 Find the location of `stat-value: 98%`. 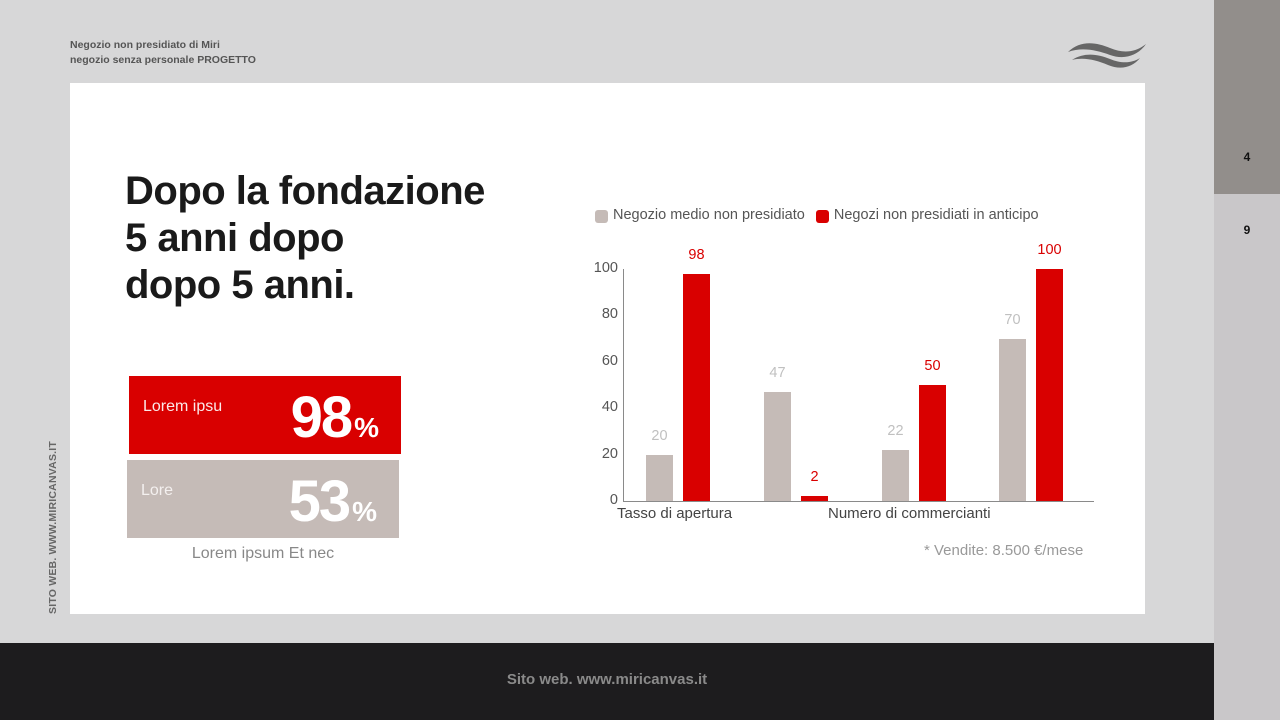

stat-value: 98% is located at coordinates (335, 417).